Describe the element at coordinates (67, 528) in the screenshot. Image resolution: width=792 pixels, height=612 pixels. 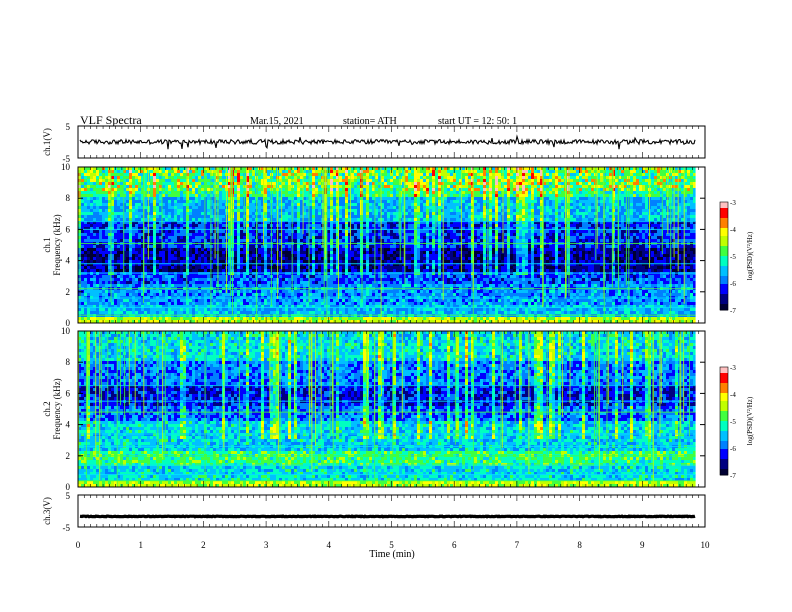
I see `ch3-ytick-bottom: -5` at that location.